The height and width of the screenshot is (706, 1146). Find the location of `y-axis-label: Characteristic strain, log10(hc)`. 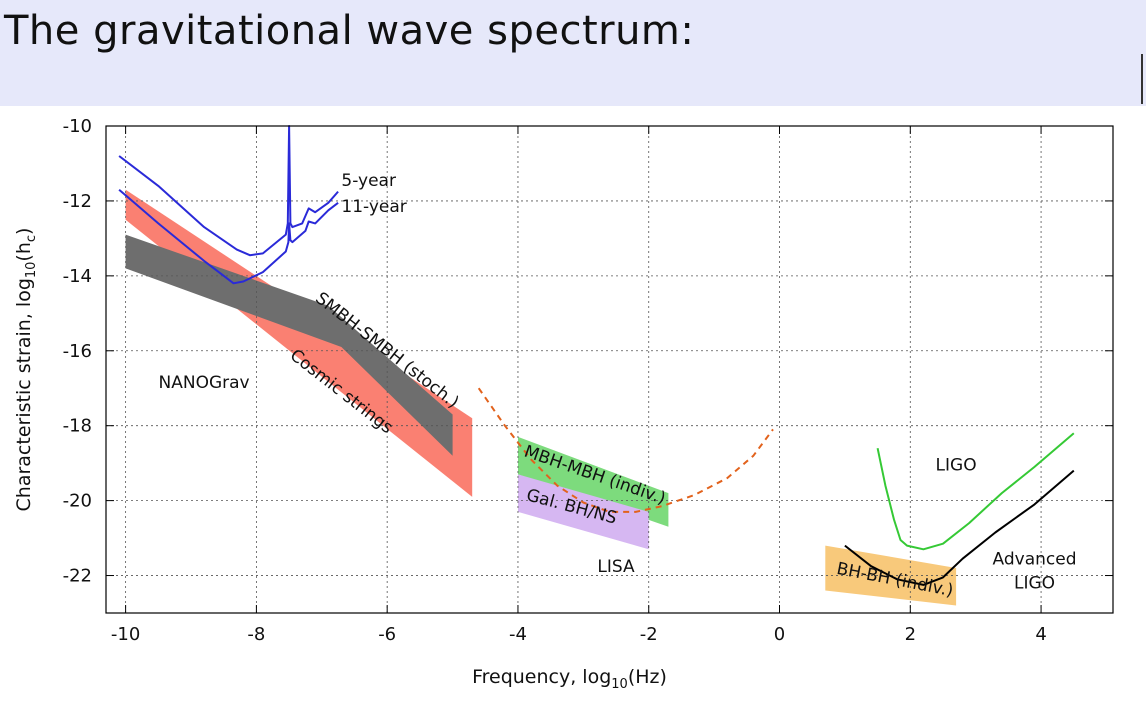

y-axis-label: Characteristic strain, log10(hc) is located at coordinates (26, 370).